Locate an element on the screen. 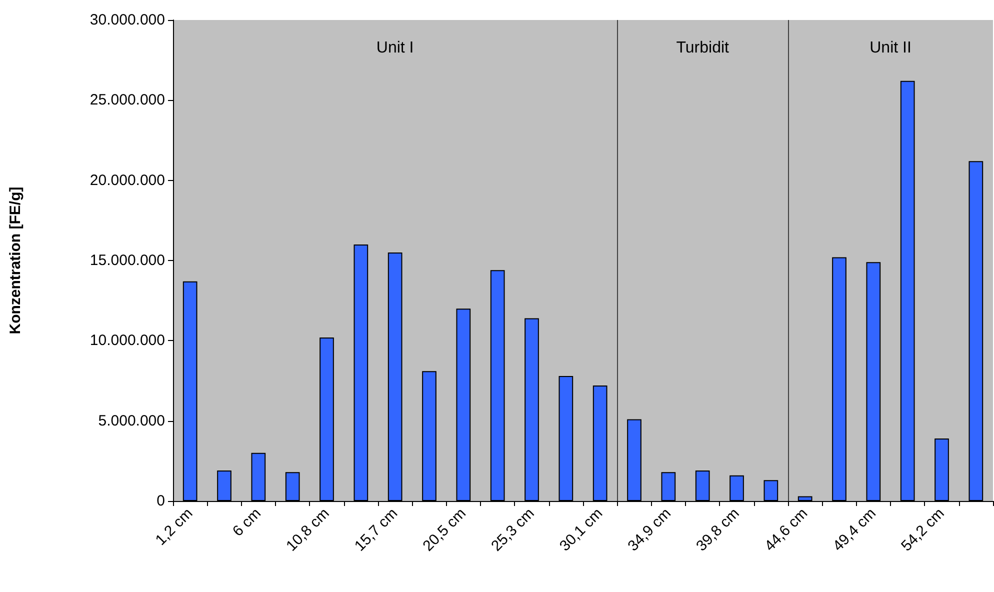 The width and height of the screenshot is (994, 592). x-tick-label: 44,6 cm is located at coordinates (786, 529).